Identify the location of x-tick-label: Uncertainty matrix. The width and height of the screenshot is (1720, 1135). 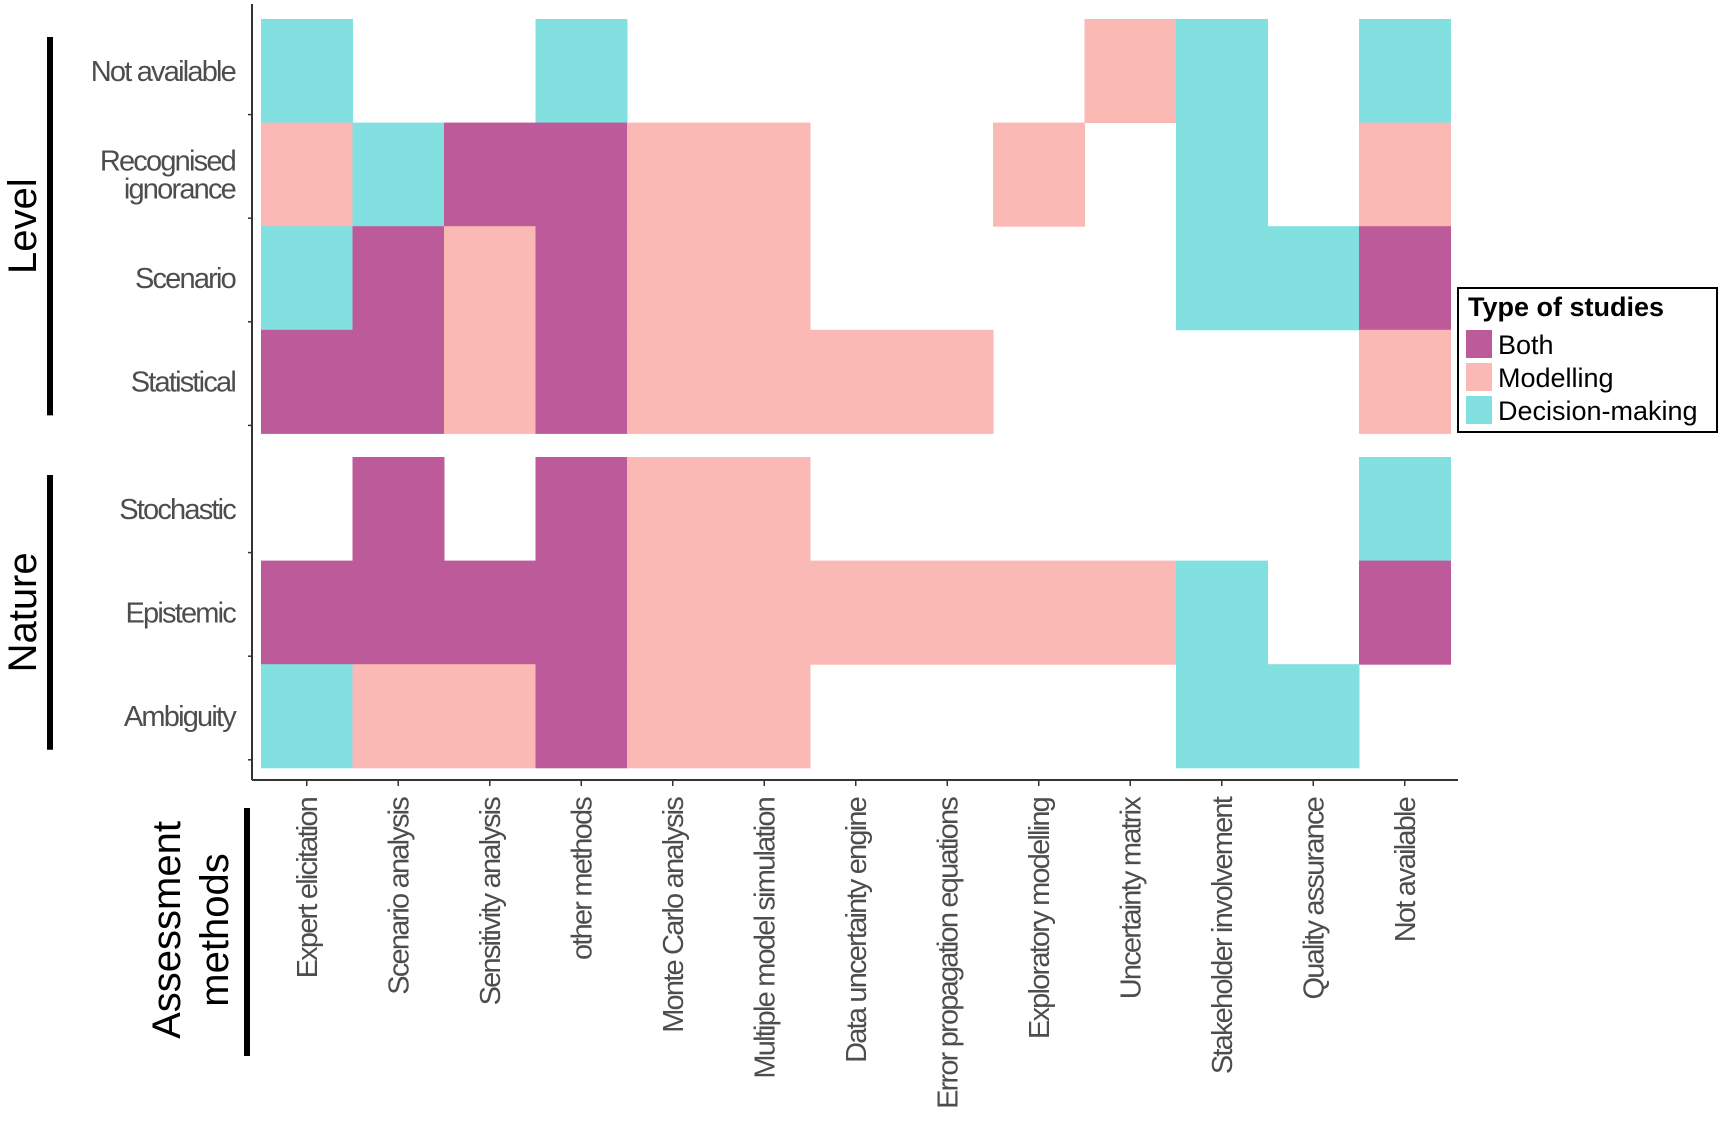
(1131, 898).